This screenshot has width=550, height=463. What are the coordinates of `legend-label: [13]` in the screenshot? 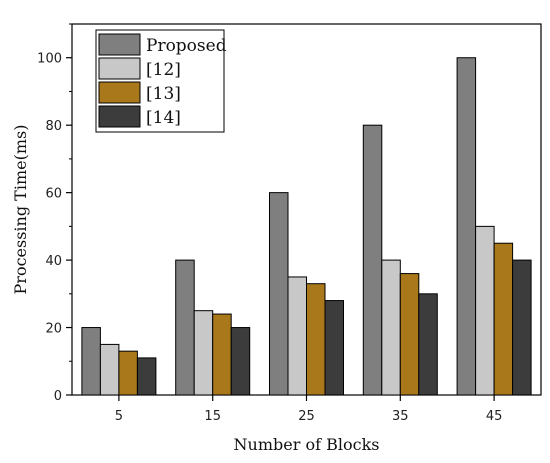 It's located at (163, 94).